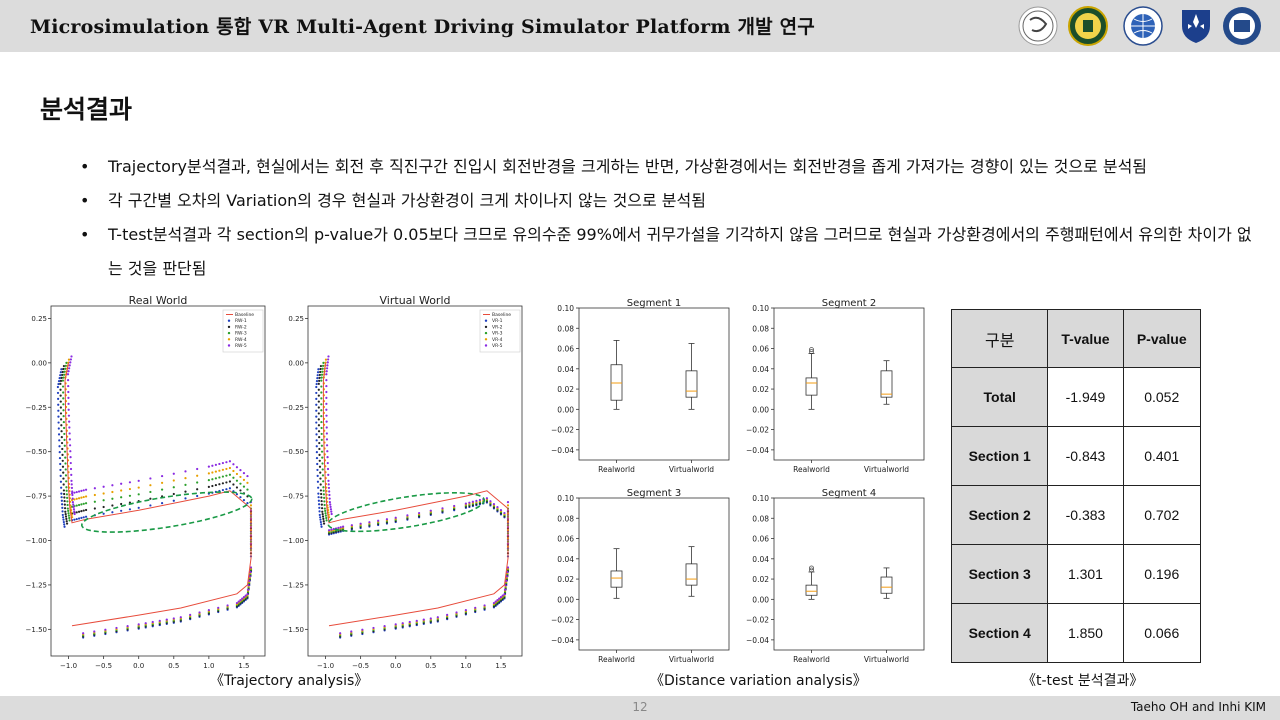 This screenshot has height=720, width=1280. Describe the element at coordinates (565, 579) in the screenshot. I see `y-tick-label: 0.02` at that location.